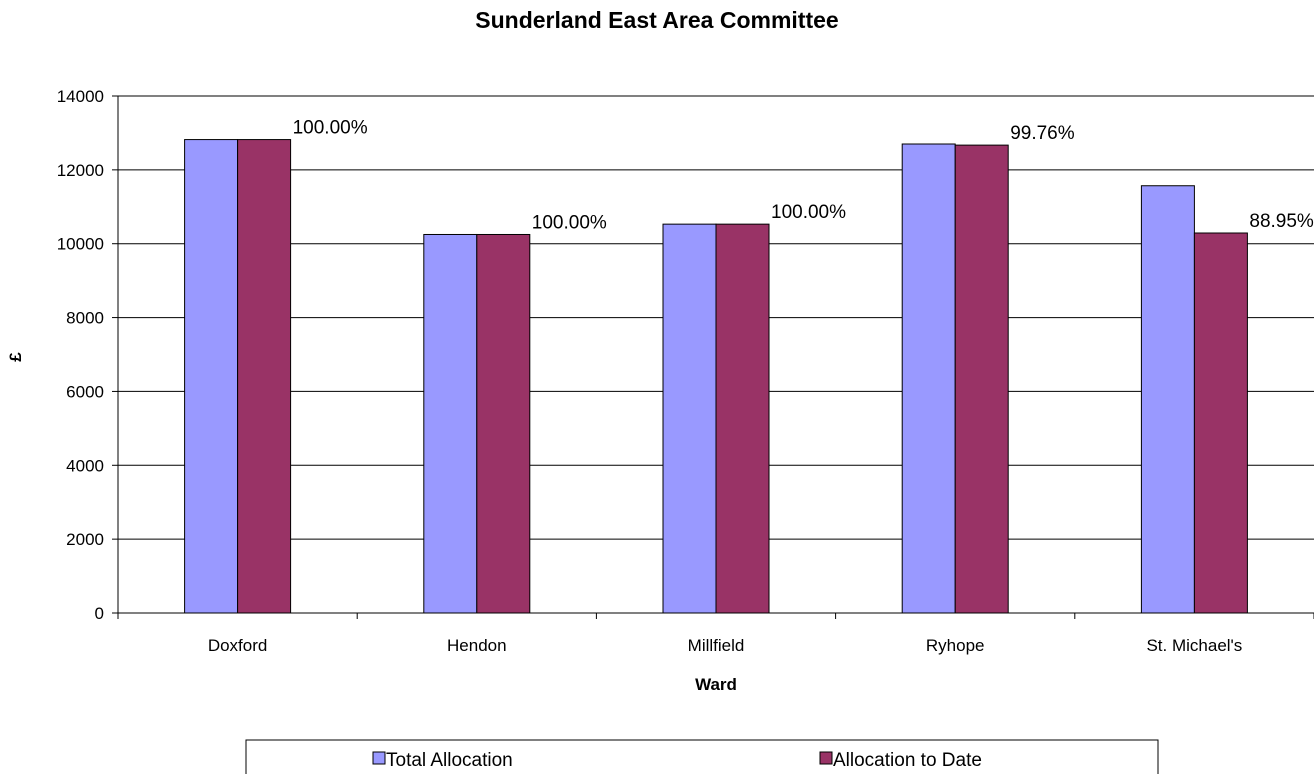 This screenshot has width=1314, height=774. Describe the element at coordinates (477, 645) in the screenshot. I see `x-tick-label: Hendon` at that location.